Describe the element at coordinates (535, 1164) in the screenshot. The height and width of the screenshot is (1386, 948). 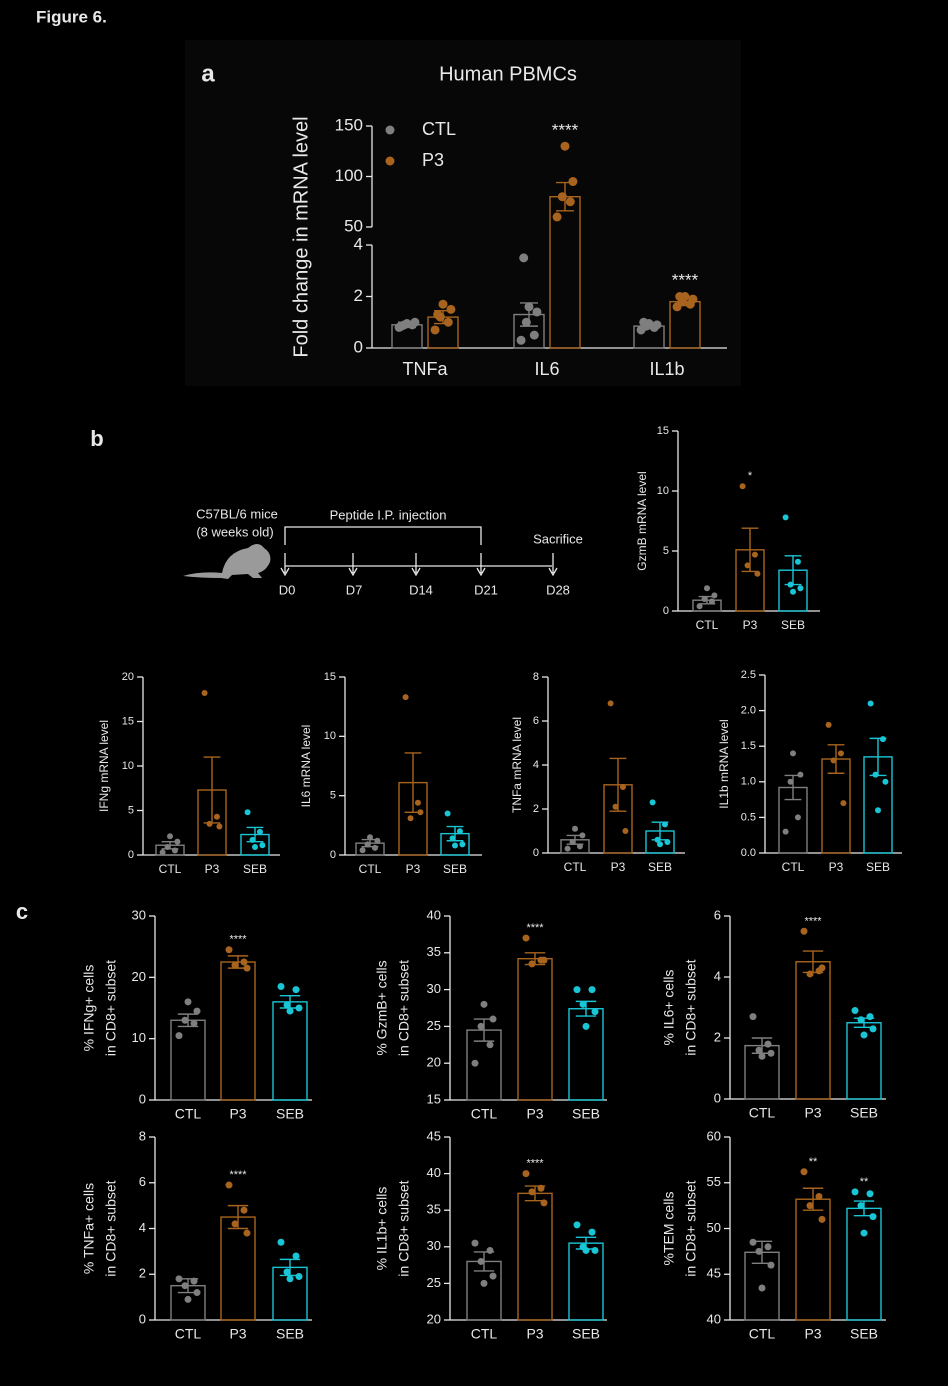
I see `significance-label: ****` at that location.